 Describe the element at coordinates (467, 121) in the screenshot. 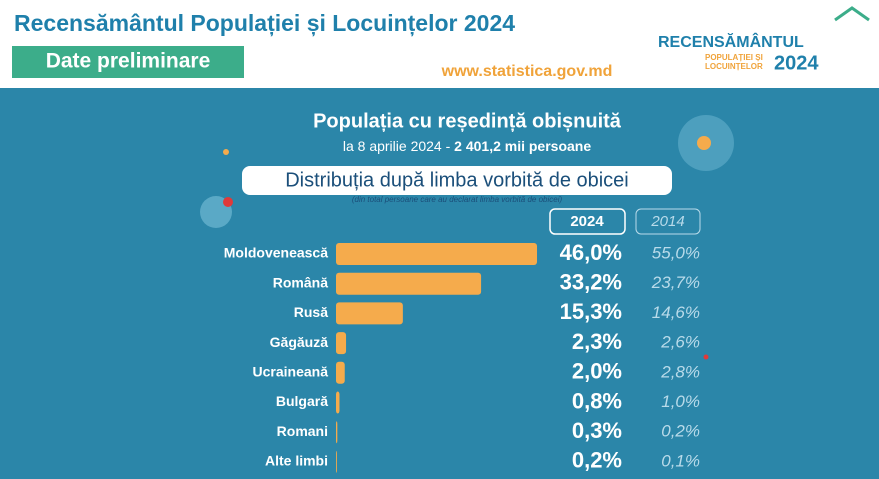

I see `chart-title: Populația cu reședință obișnuită` at that location.